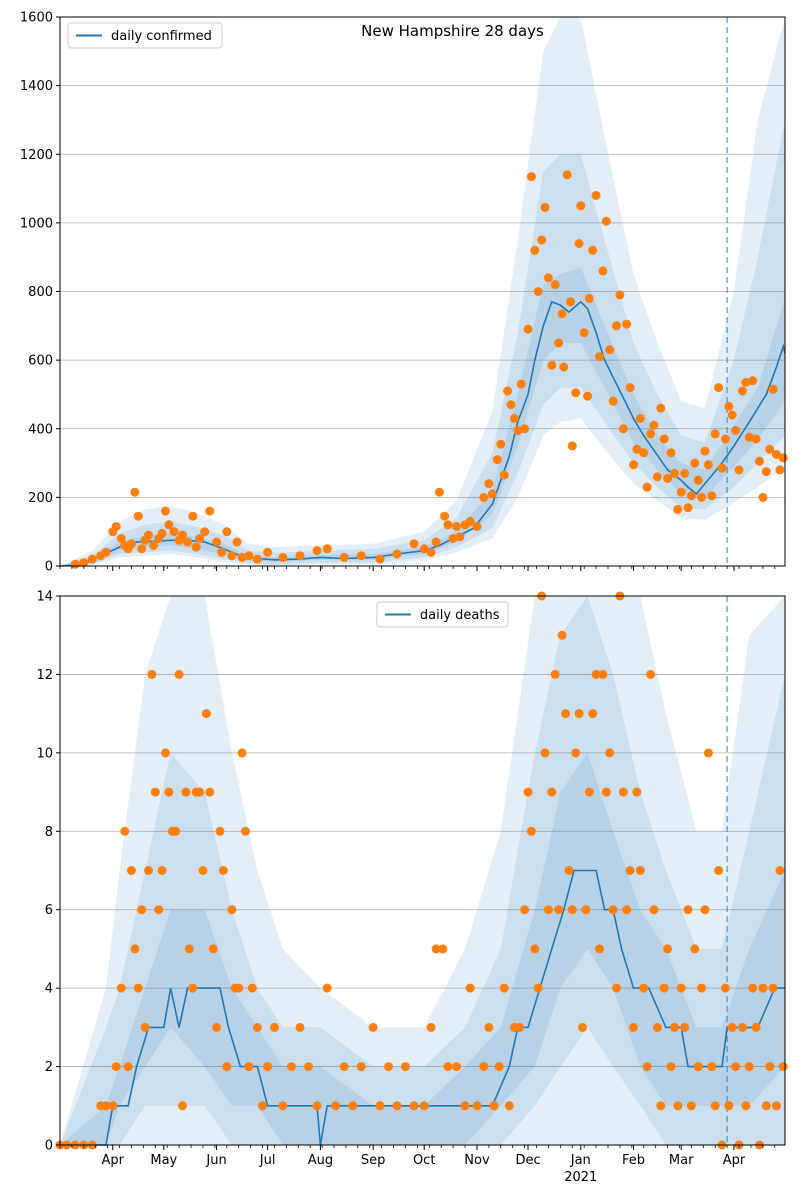  I want to click on y-tick-label: 600, so click(40, 361).